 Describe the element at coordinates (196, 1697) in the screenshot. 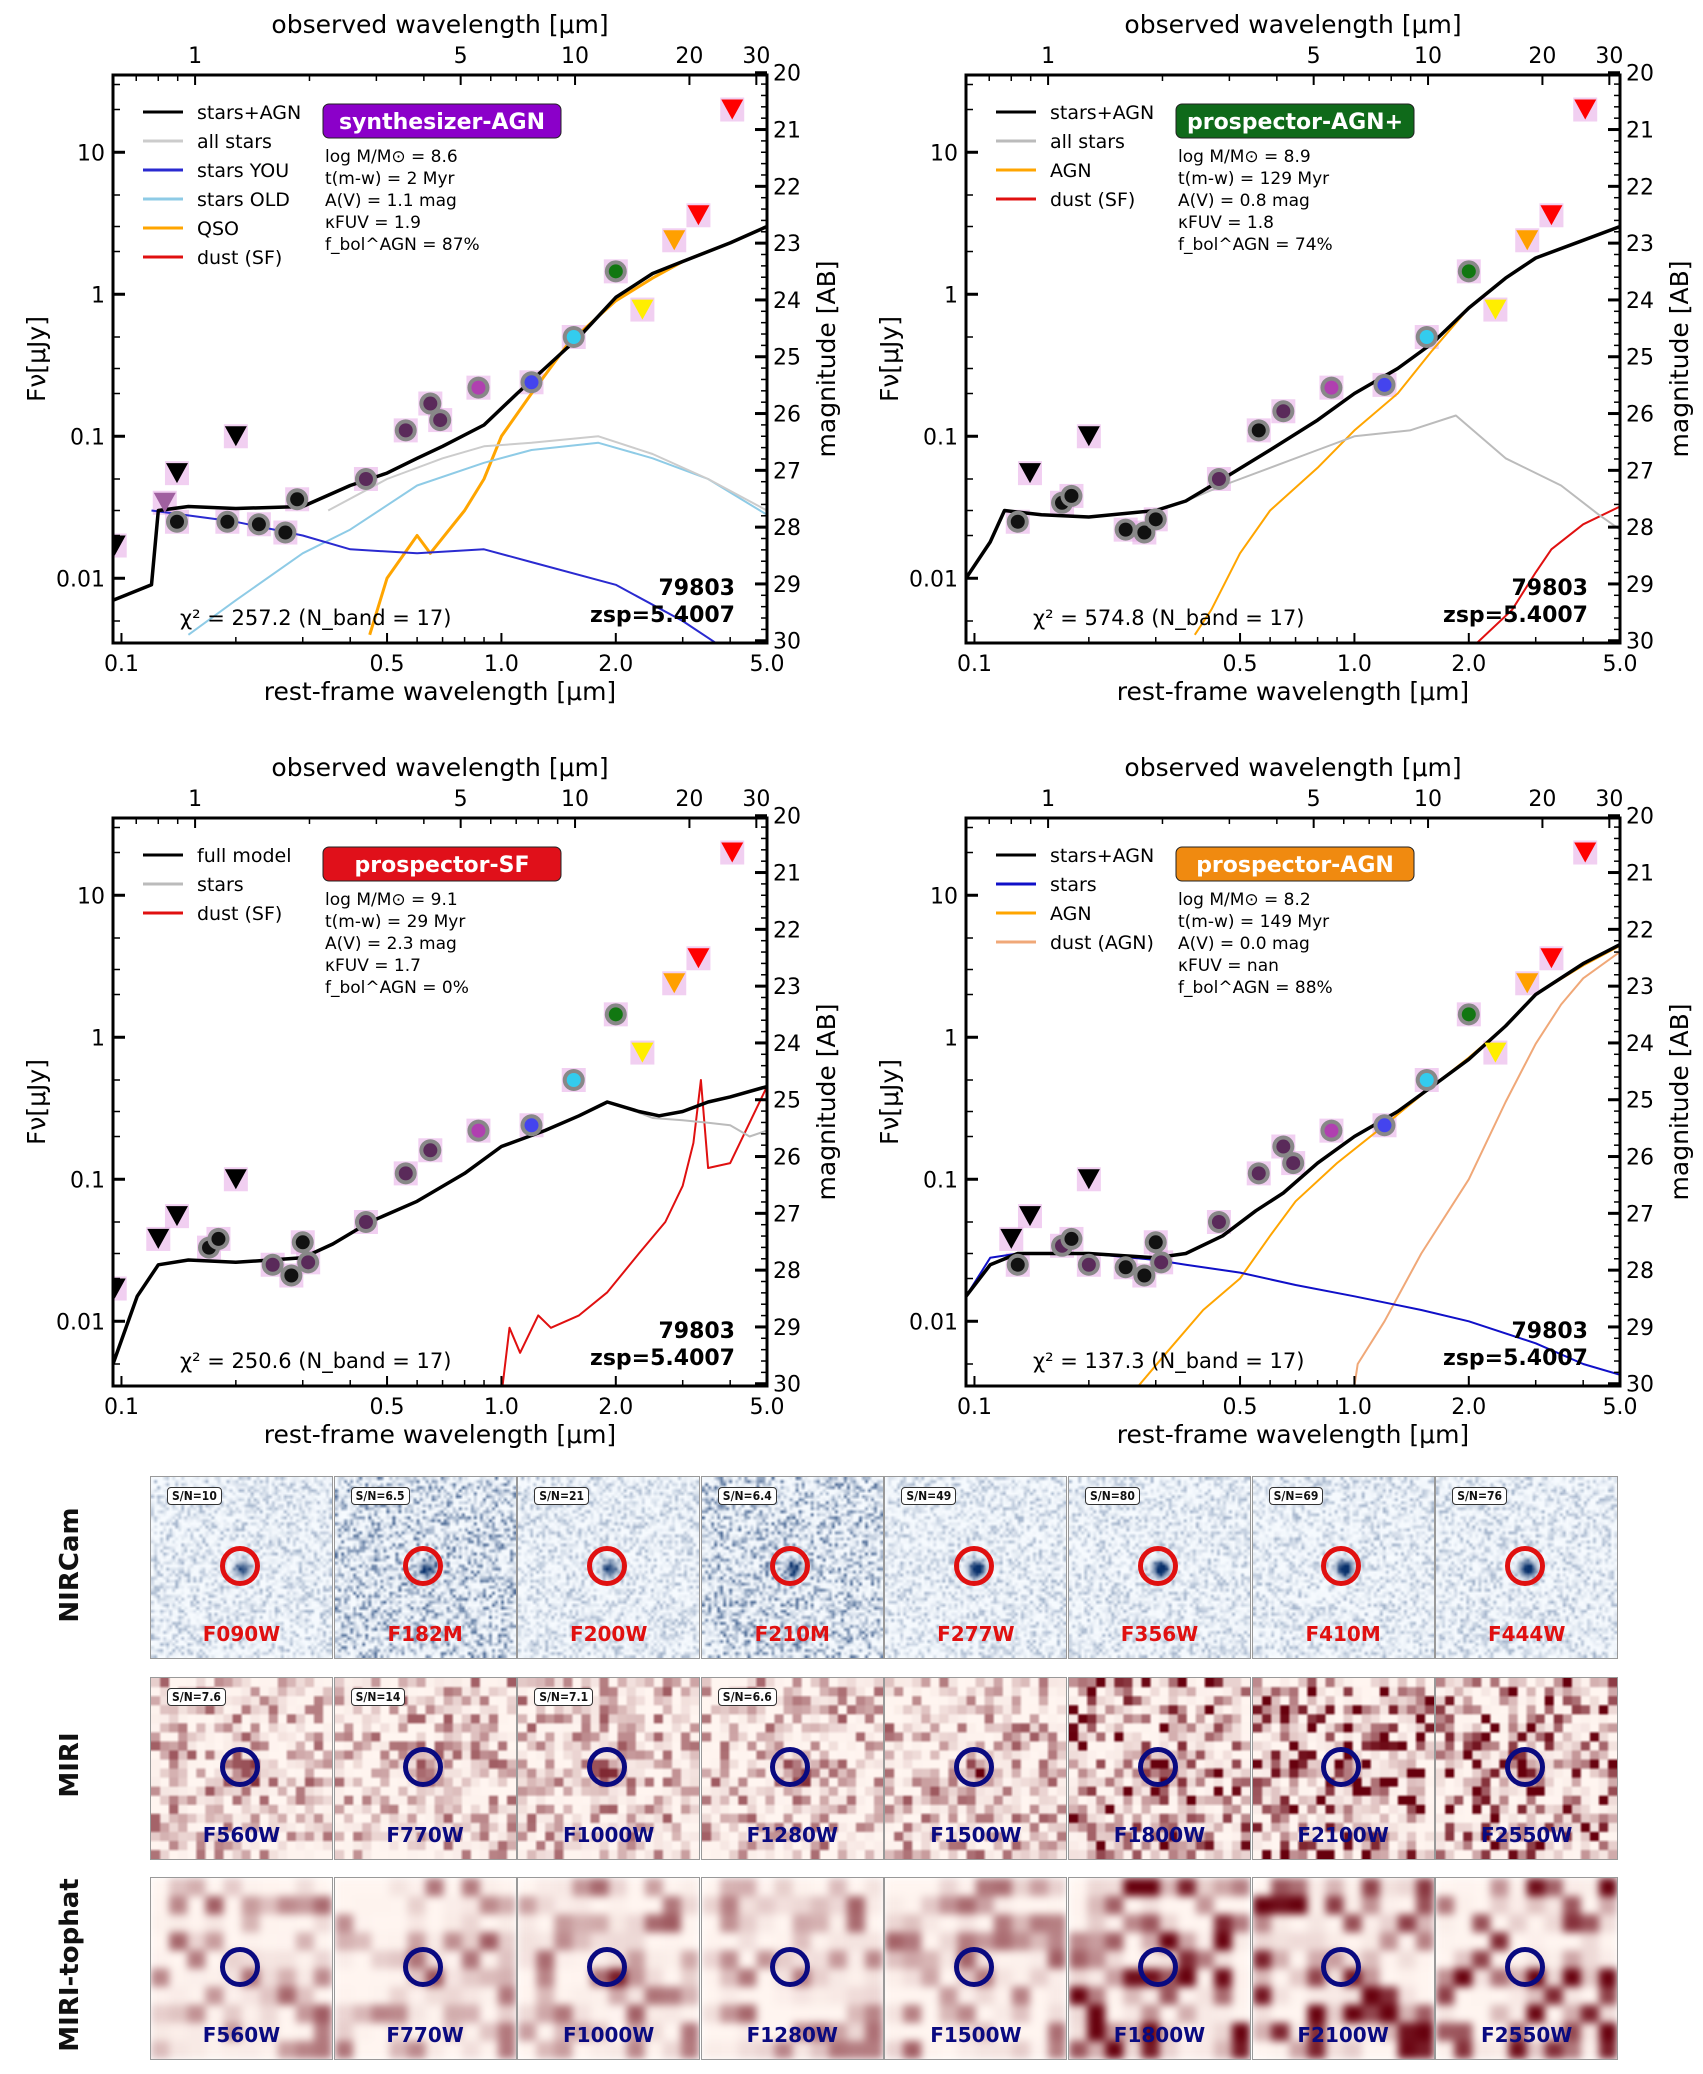

I see `snr-badge: S/N=7.6` at that location.